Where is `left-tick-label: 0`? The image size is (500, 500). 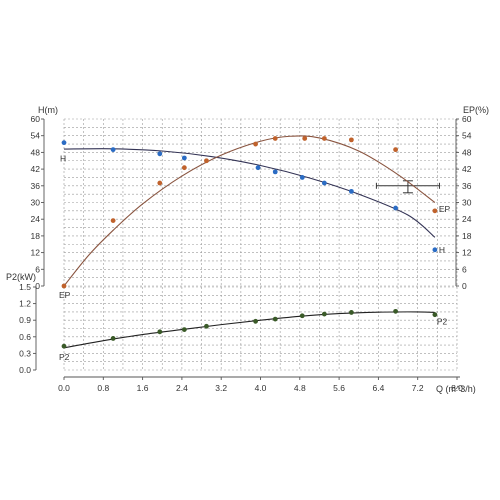
left-tick-label: 0 is located at coordinates (37, 286).